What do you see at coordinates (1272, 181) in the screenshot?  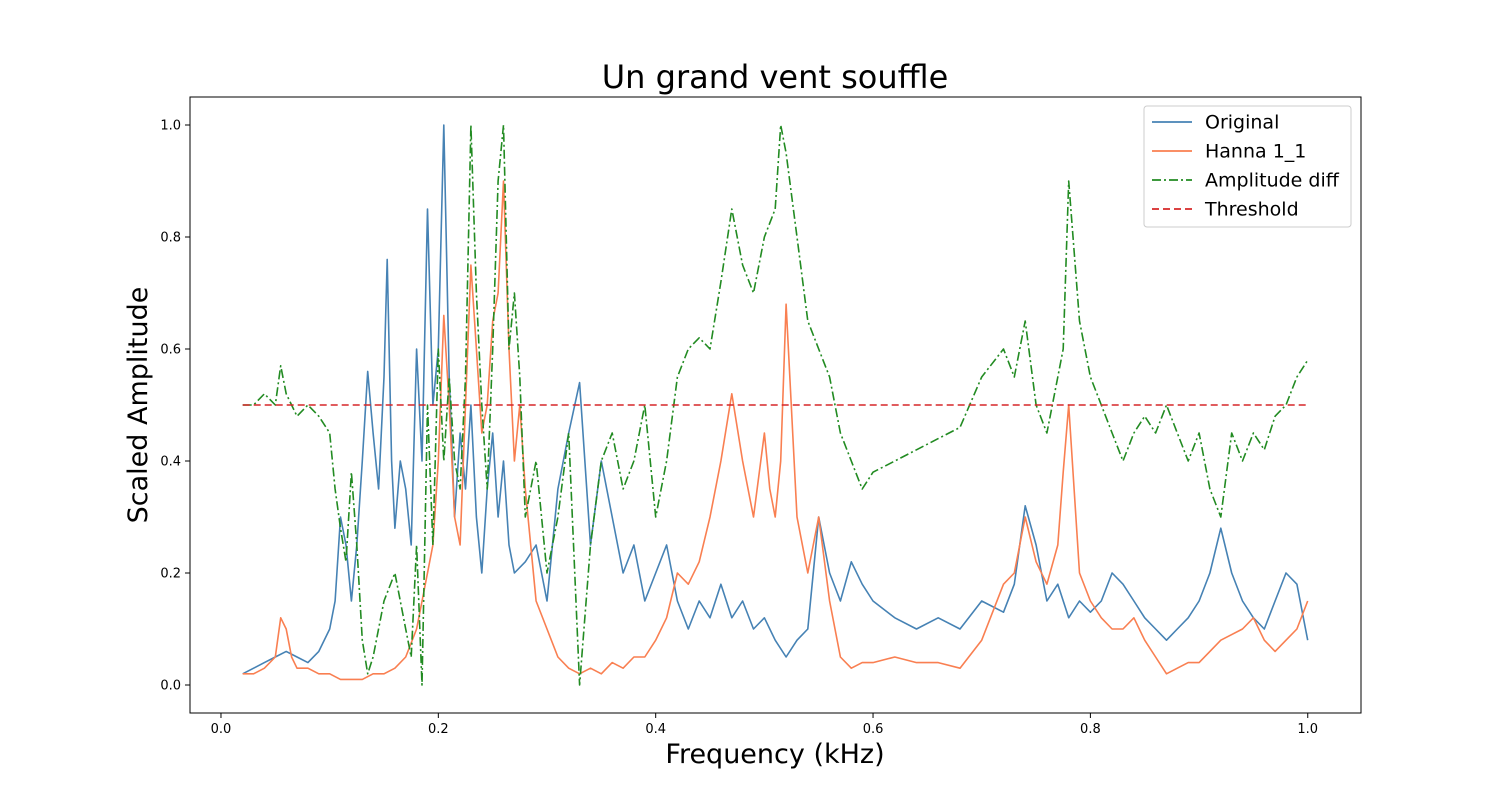 I see `legend-label-3: Amplitude diff` at bounding box center [1272, 181].